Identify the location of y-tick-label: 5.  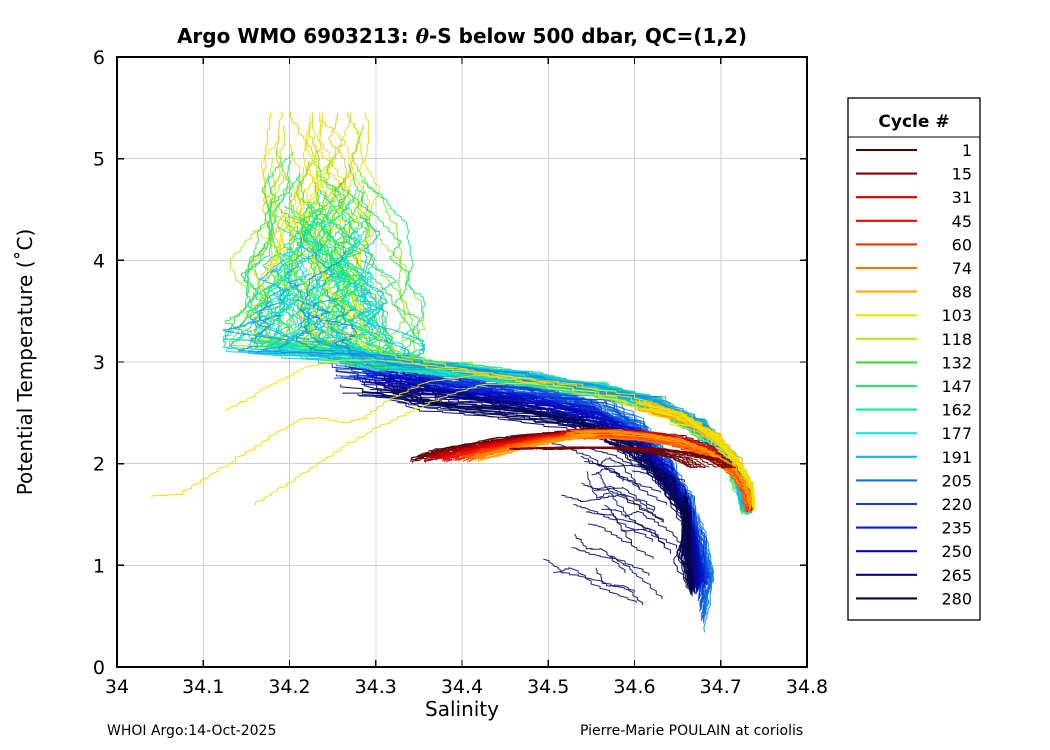
(99, 160).